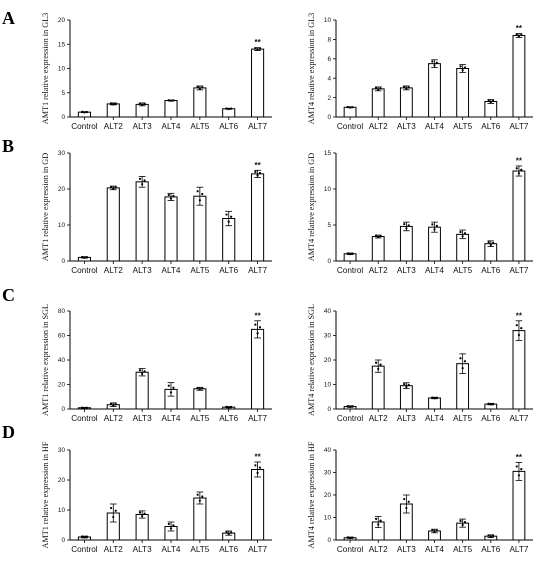 The height and width of the screenshot is (575, 550). Describe the element at coordinates (62, 20) in the screenshot. I see `y-tick-label: 20` at that location.